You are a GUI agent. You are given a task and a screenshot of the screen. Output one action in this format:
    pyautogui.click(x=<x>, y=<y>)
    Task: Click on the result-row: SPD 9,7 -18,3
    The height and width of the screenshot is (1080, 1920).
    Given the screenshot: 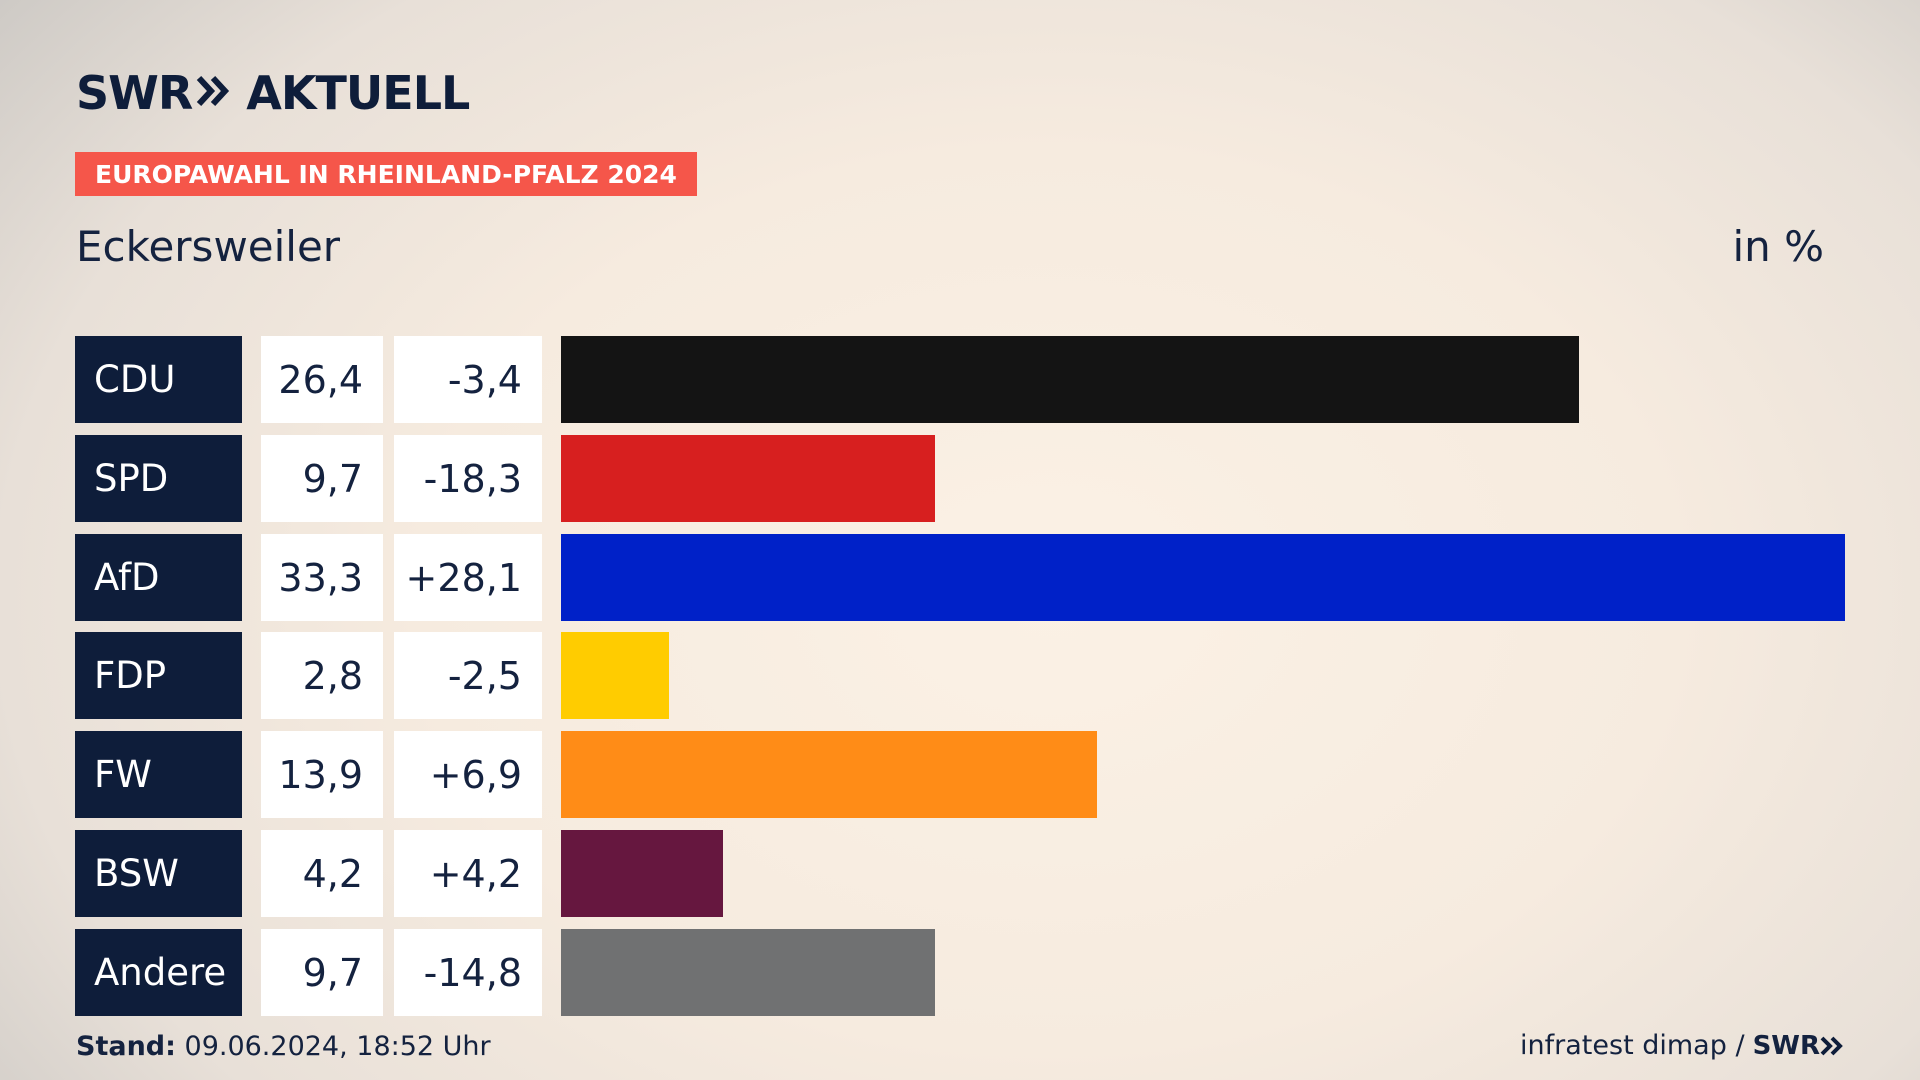 What is the action you would take?
    pyautogui.click(x=960, y=478)
    